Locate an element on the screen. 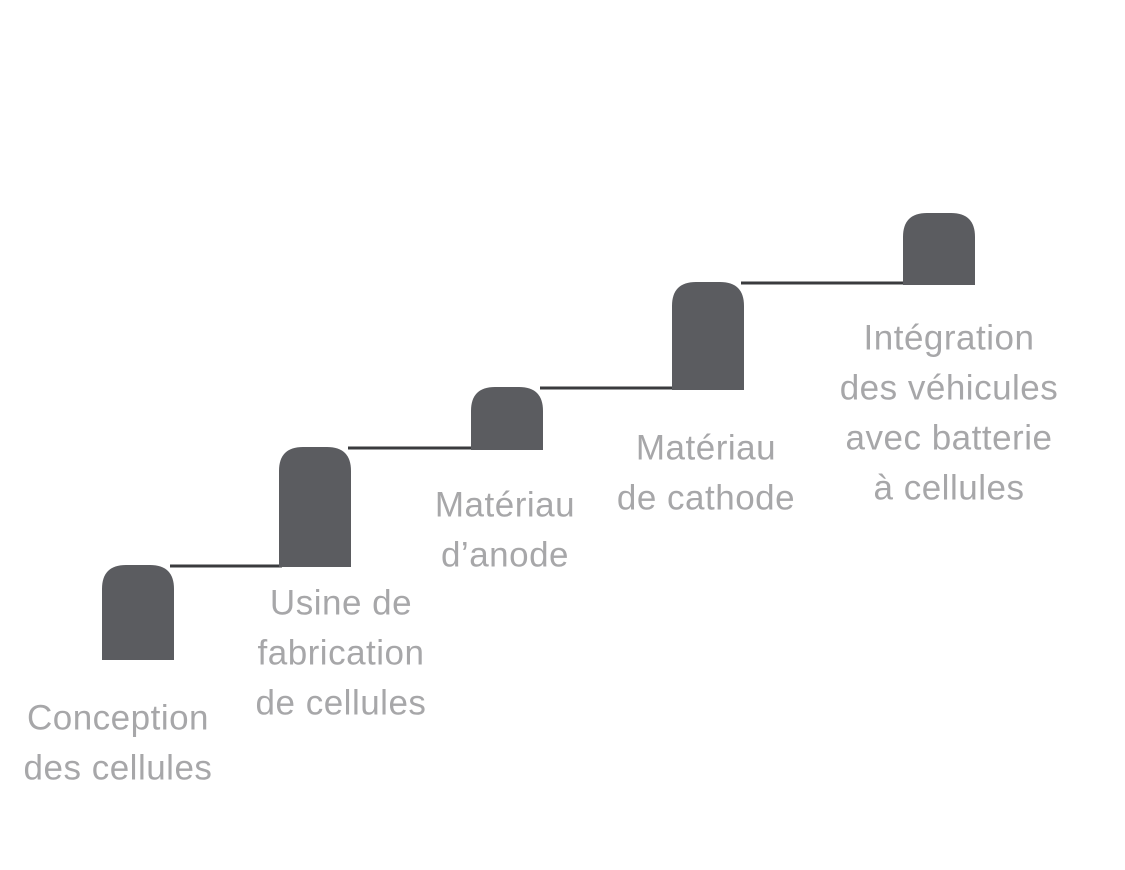  step-label: Usine de is located at coordinates (341, 602).